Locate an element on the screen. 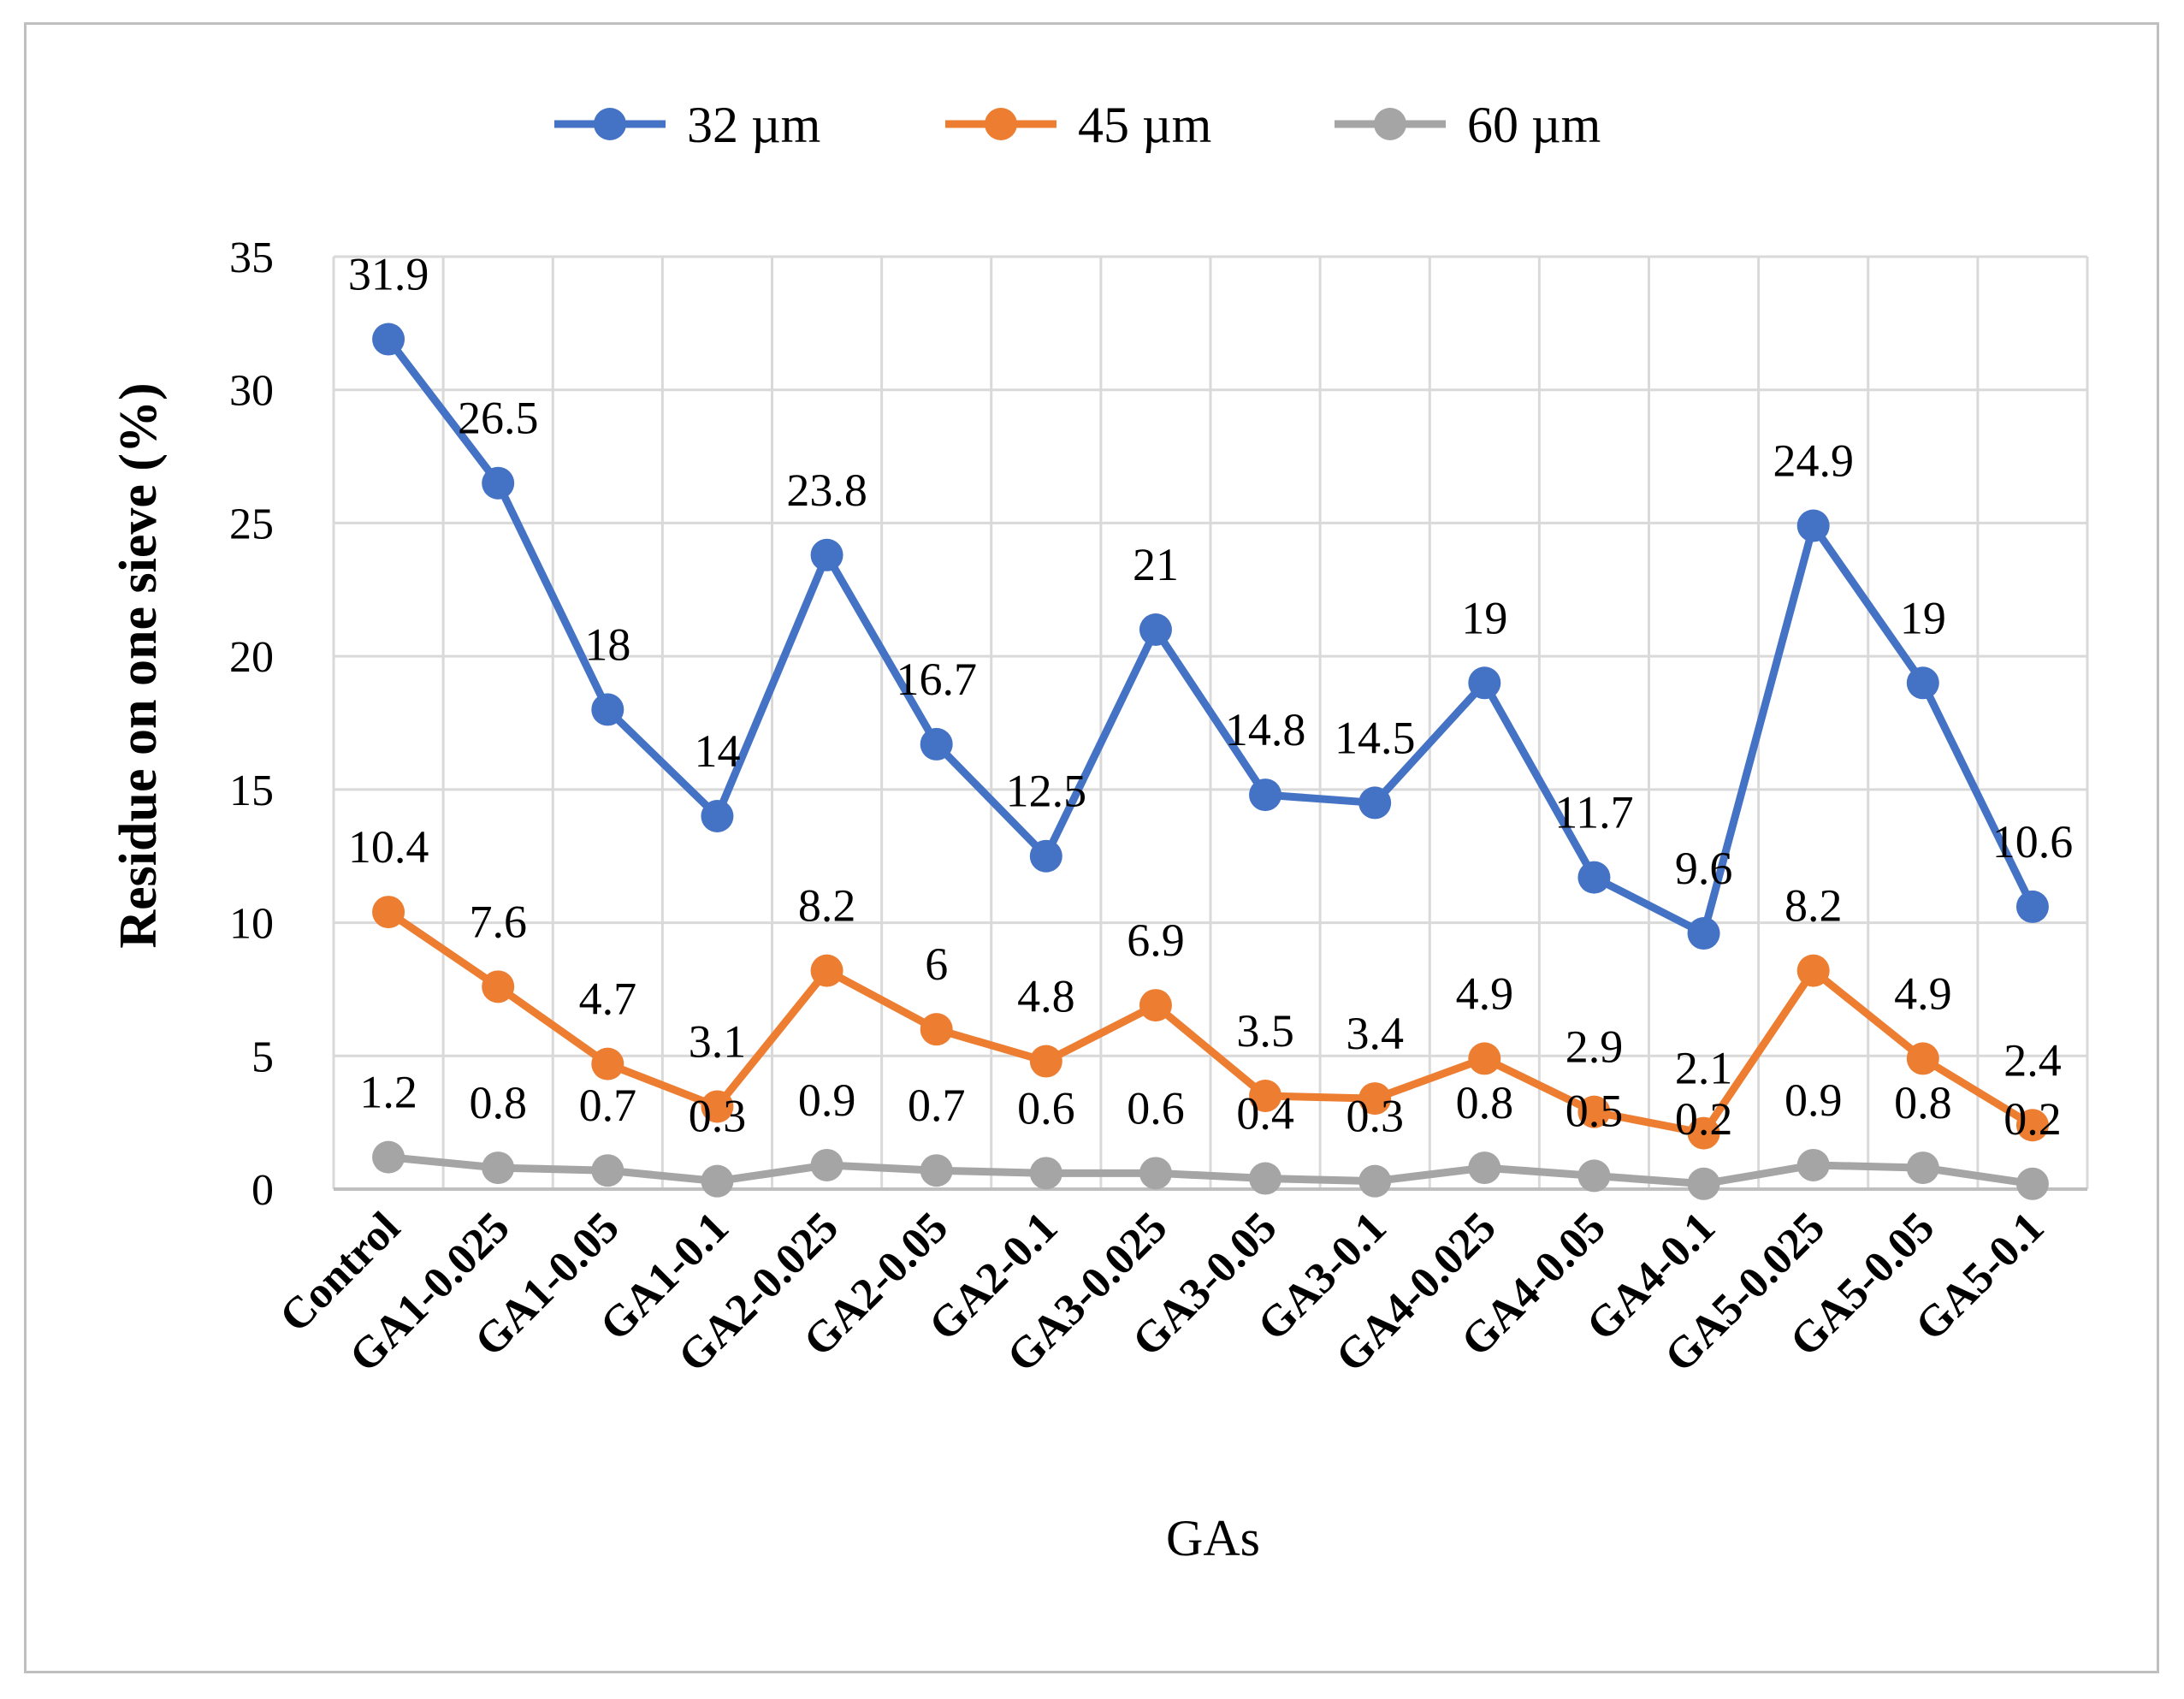 The height and width of the screenshot is (1699, 2184). data-label: 16.7 is located at coordinates (936, 679).